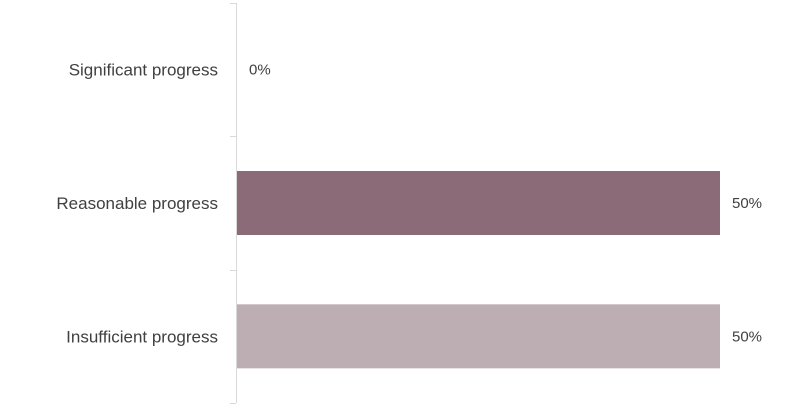  What do you see at coordinates (142, 336) in the screenshot?
I see `category-label: Insufficient progress` at bounding box center [142, 336].